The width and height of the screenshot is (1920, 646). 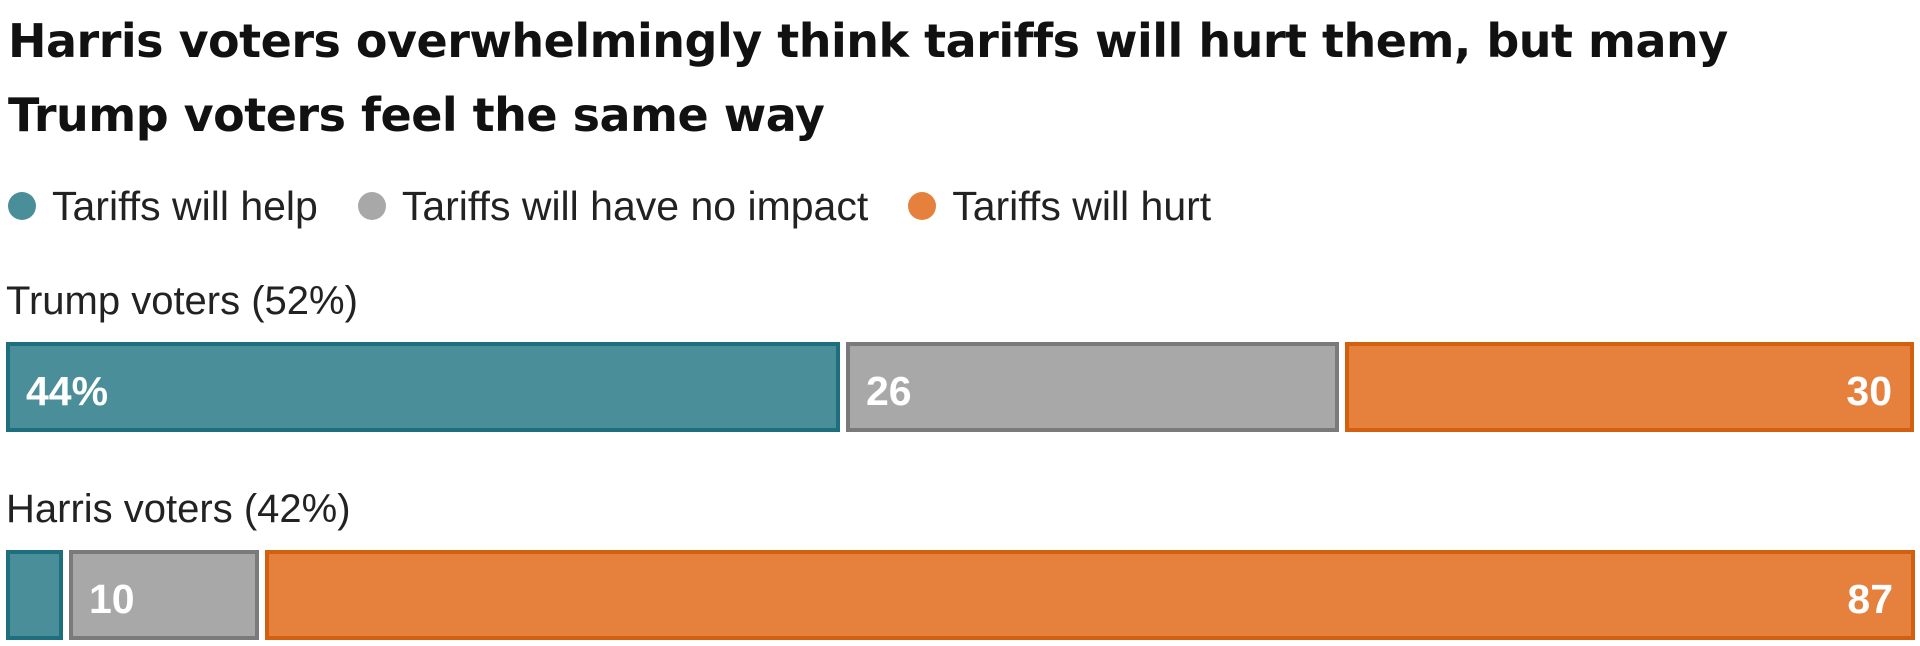 What do you see at coordinates (185, 205) in the screenshot?
I see `legend-label-help: Tariffs will help` at bounding box center [185, 205].